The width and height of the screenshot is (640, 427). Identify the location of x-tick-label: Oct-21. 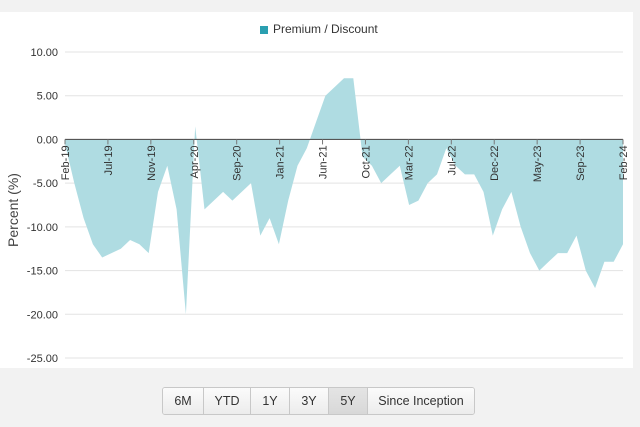
(366, 161).